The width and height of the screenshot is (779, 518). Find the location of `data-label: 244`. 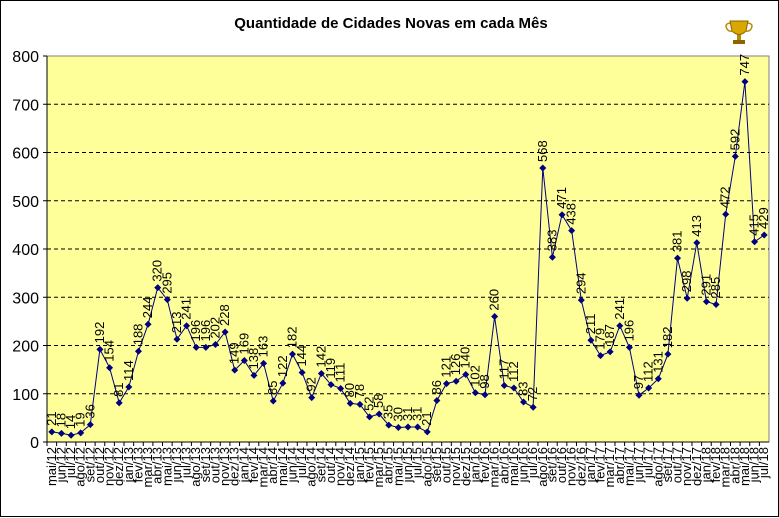

data-label: 244 is located at coordinates (147, 308).